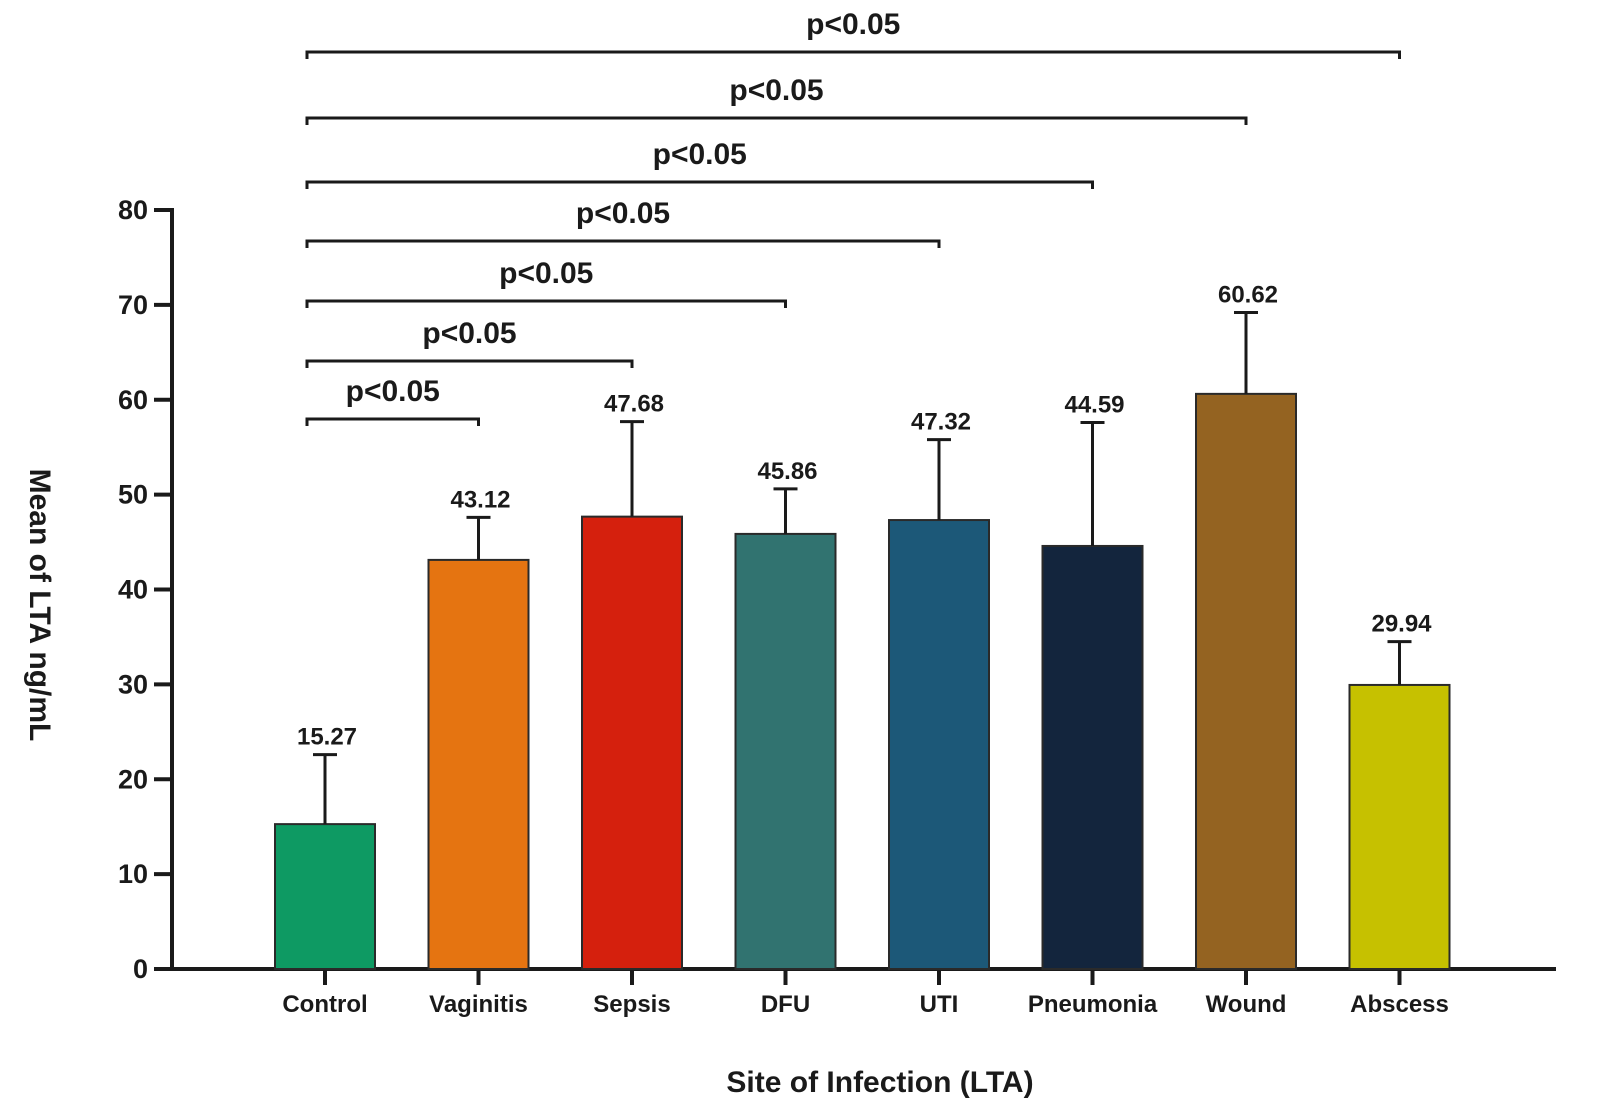 This screenshot has height=1109, width=1606. What do you see at coordinates (478, 764) in the screenshot?
I see `bar-vaginitis` at bounding box center [478, 764].